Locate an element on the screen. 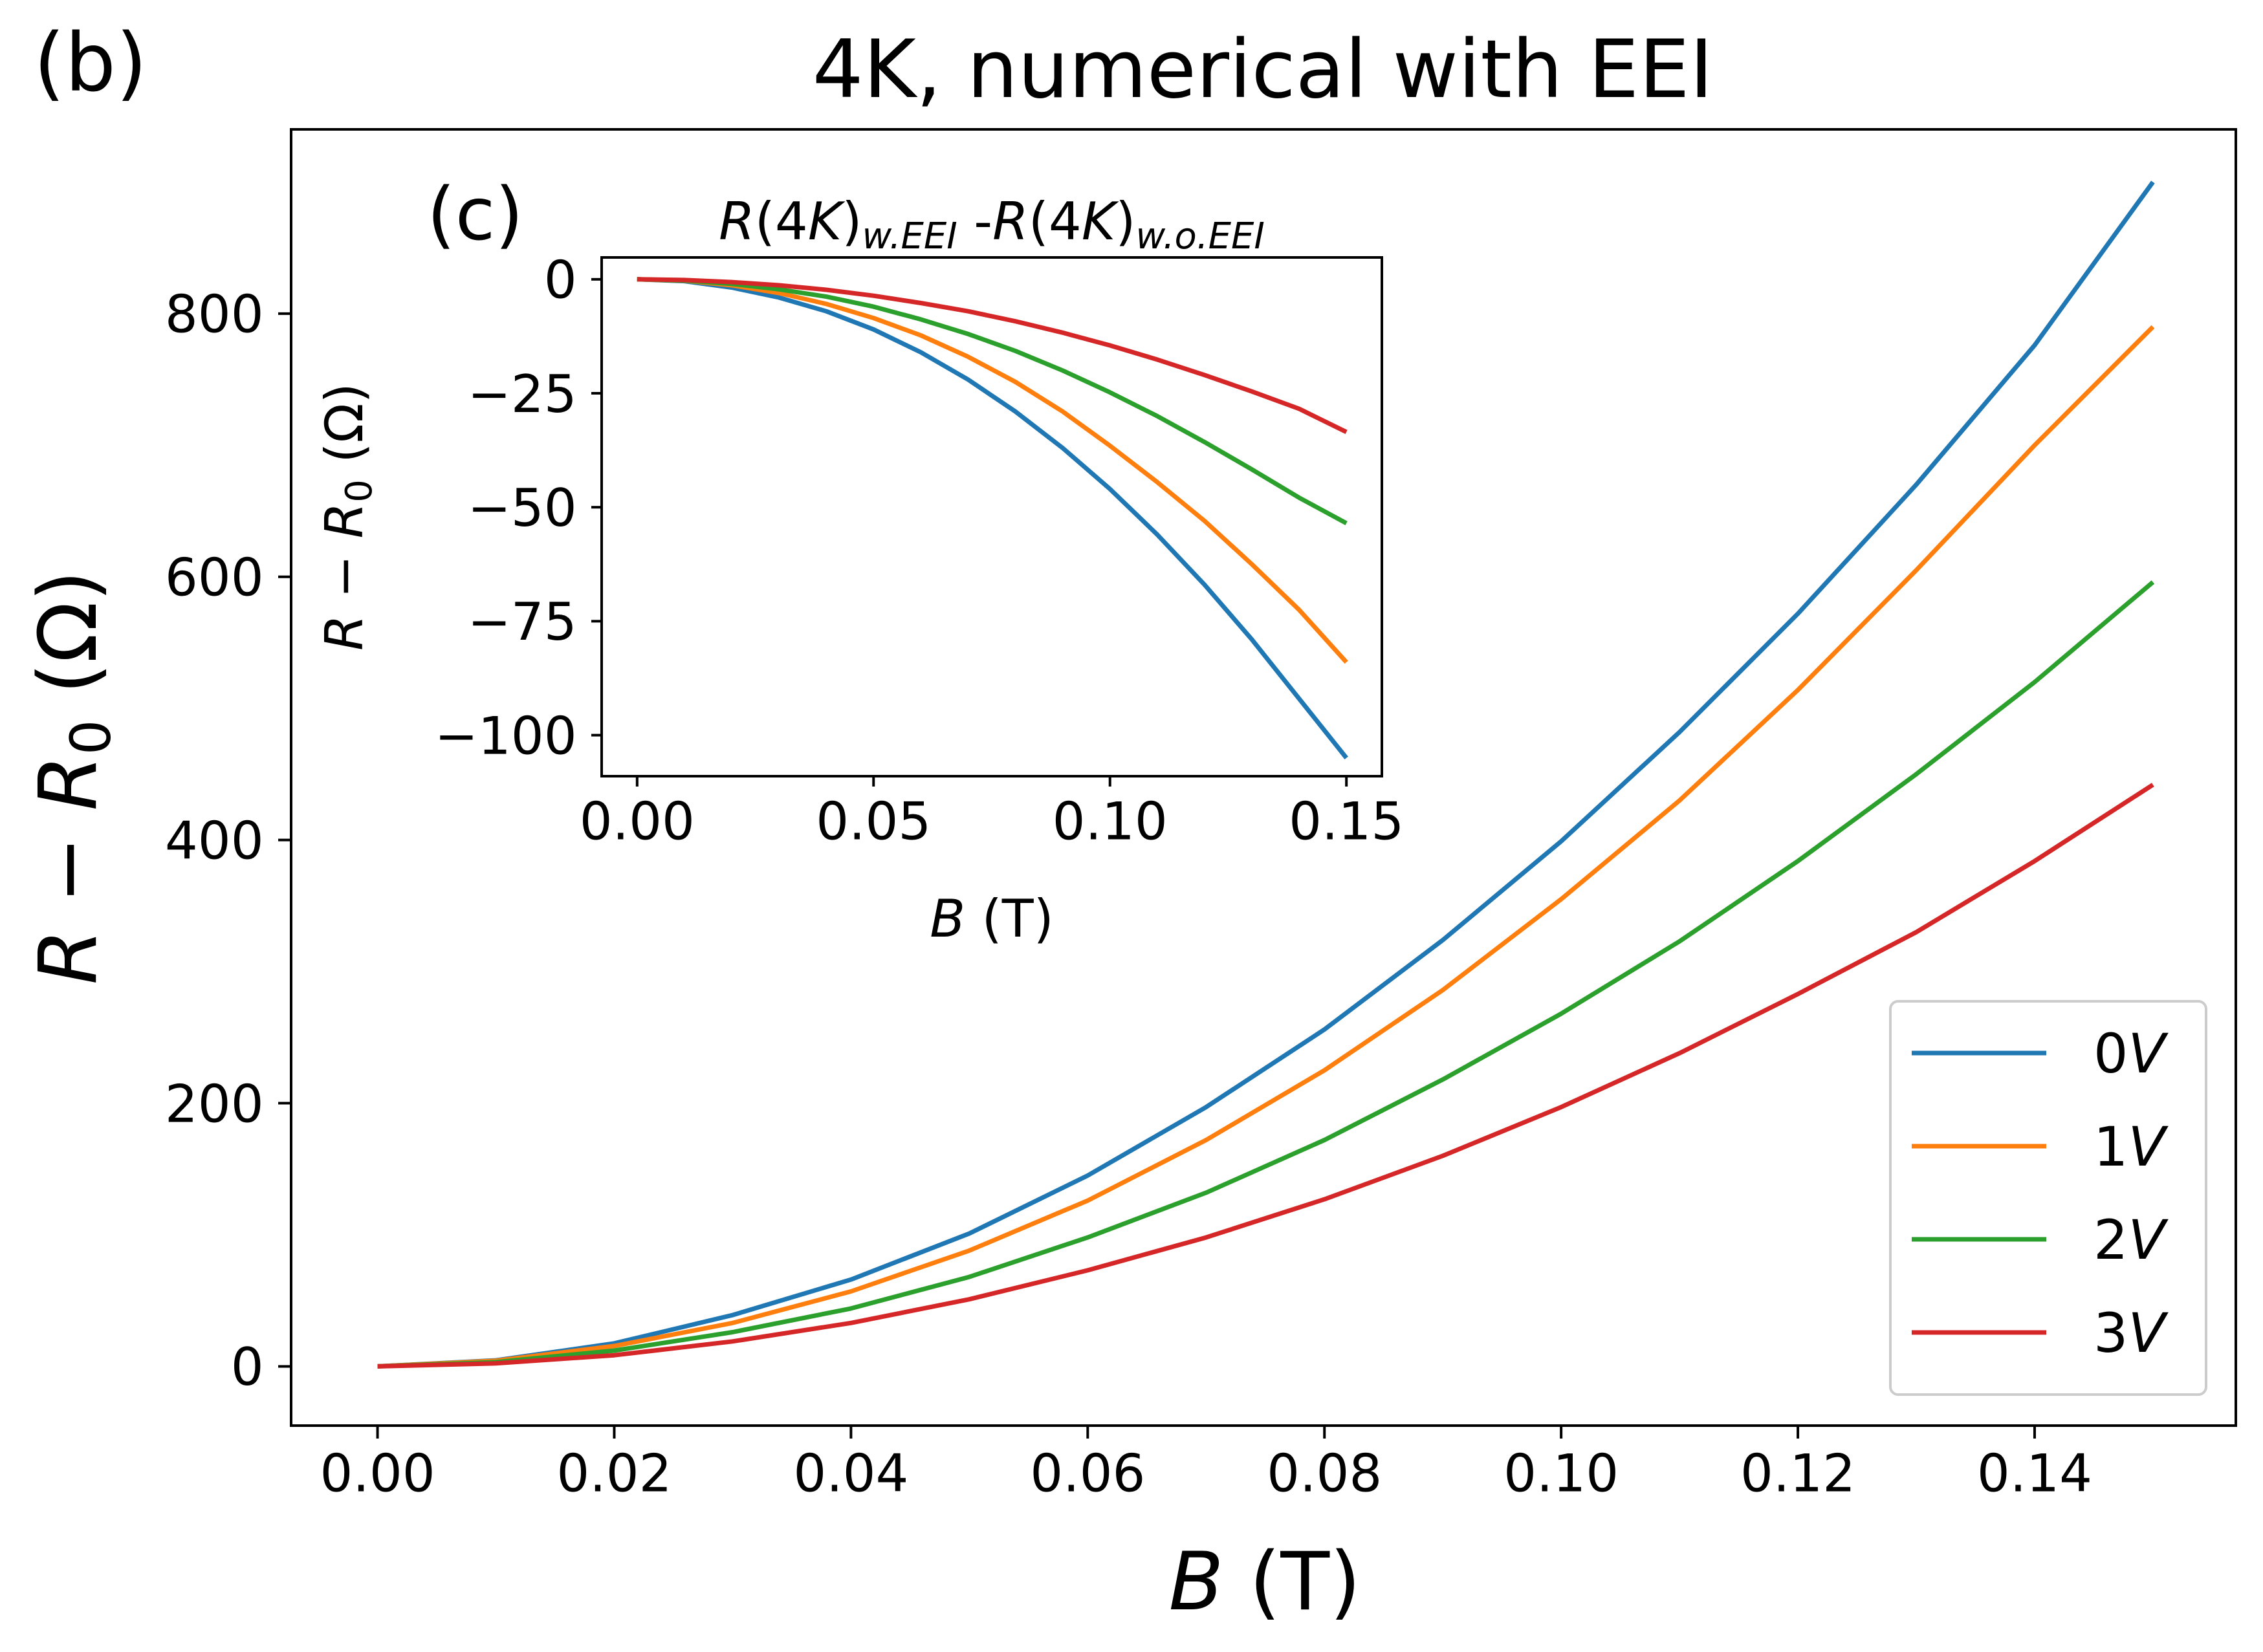 Image resolution: width=2263 pixels, height=1652 pixels. inset-x-tick-label: 0.00 is located at coordinates (637, 822).